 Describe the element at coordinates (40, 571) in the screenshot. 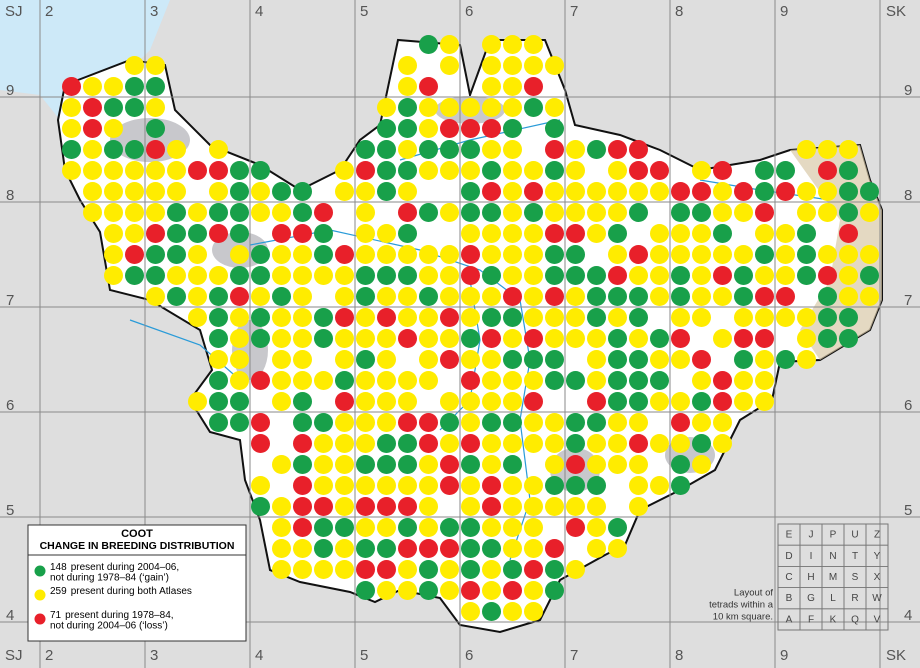

I see `legend-swatch` at that location.